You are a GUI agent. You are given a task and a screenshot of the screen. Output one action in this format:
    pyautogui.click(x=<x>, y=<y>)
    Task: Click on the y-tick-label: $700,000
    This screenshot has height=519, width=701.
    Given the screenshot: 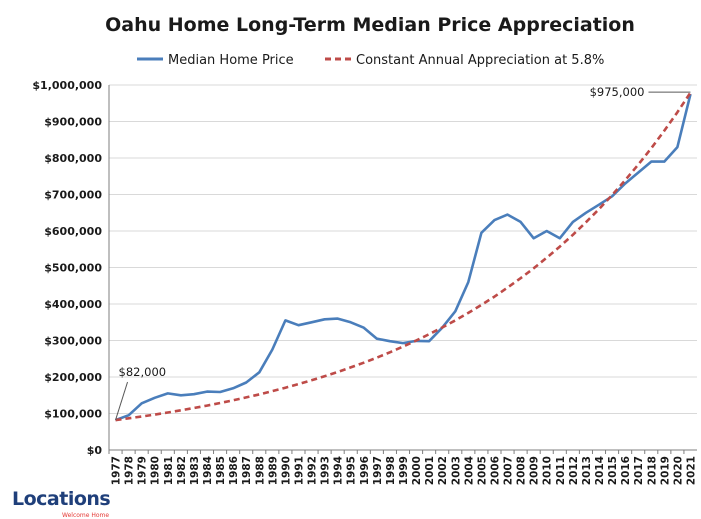 What is the action you would take?
    pyautogui.click(x=73, y=195)
    